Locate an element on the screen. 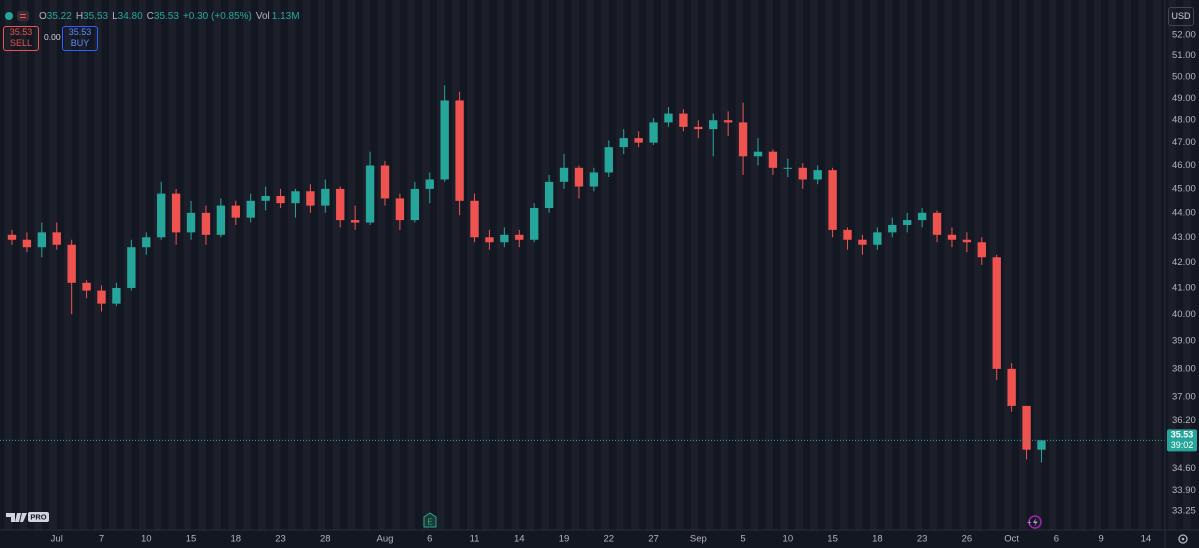 This screenshot has height=548, width=1199. y-tick-label: 51.00 is located at coordinates (1184, 55).